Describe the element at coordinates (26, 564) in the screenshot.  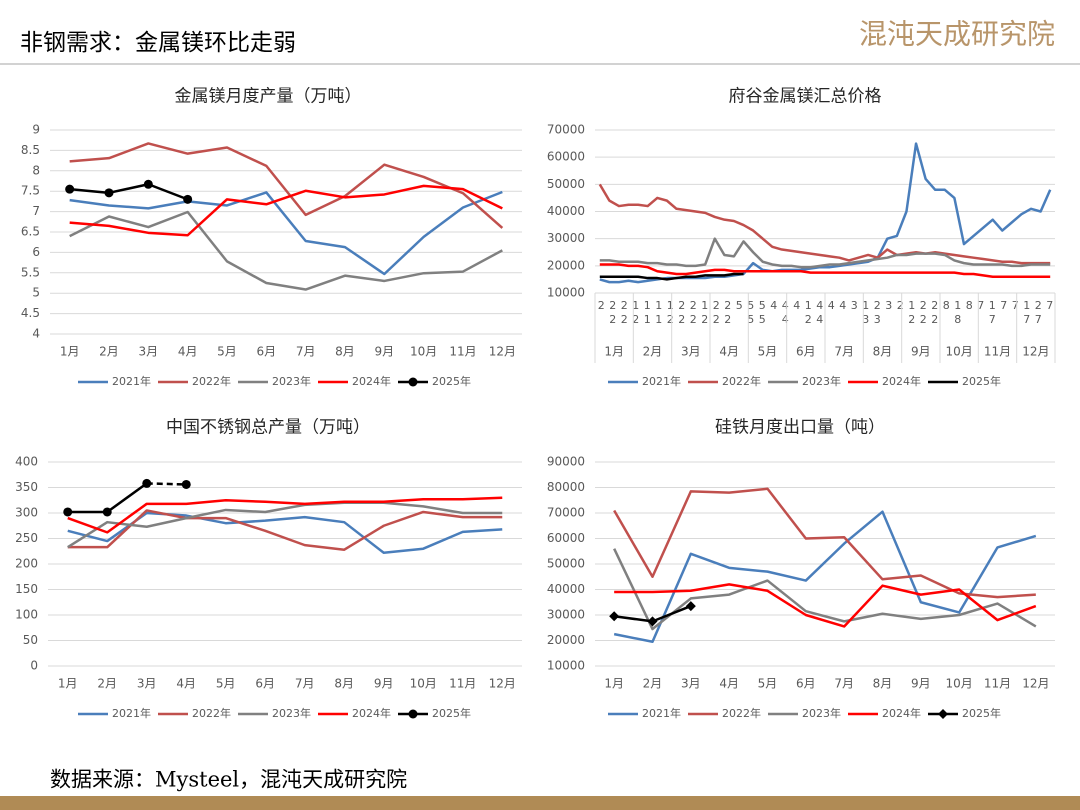
I see `y-tick-label: 200` at that location.